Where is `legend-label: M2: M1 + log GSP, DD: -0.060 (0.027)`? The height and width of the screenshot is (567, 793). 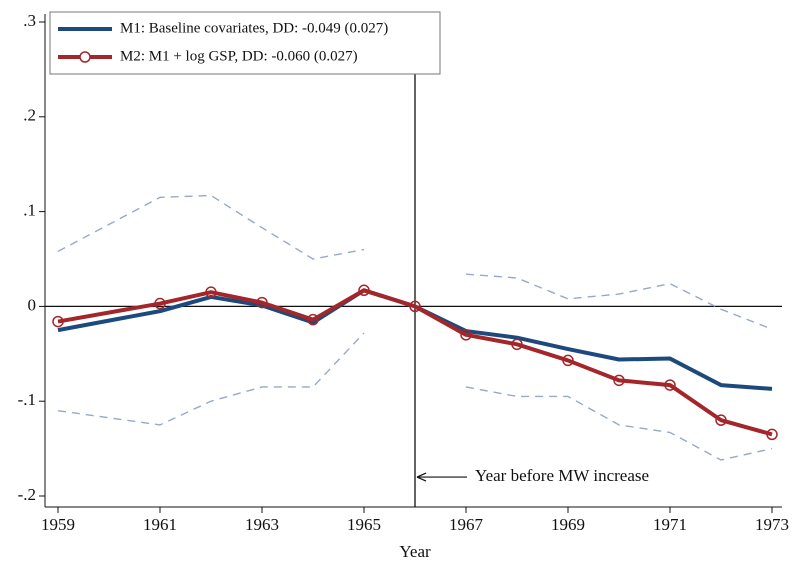
legend-label: M2: M1 + log GSP, DD: -0.060 (0.027) is located at coordinates (239, 56).